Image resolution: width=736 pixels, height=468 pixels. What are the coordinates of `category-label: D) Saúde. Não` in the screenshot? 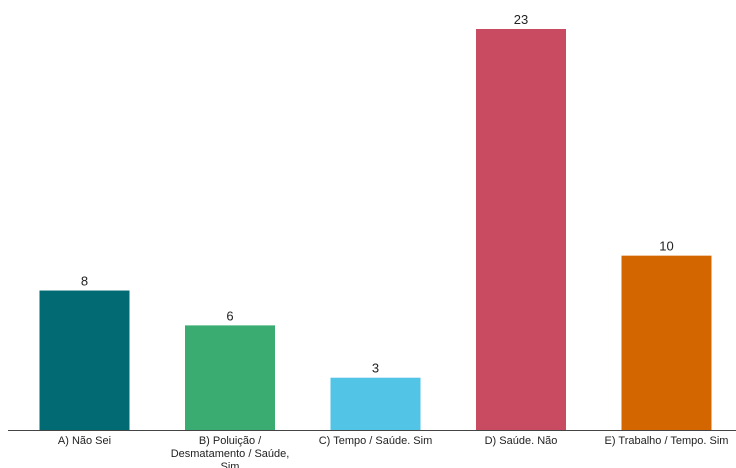 It's located at (521, 441).